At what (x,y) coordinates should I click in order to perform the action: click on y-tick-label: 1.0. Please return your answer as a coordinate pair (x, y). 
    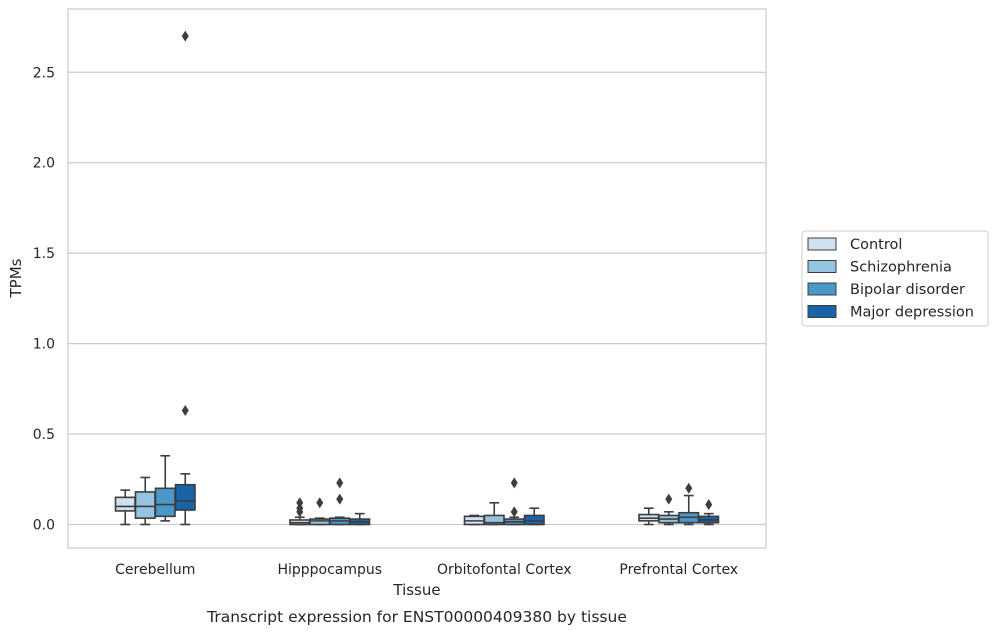
    Looking at the image, I should click on (44, 345).